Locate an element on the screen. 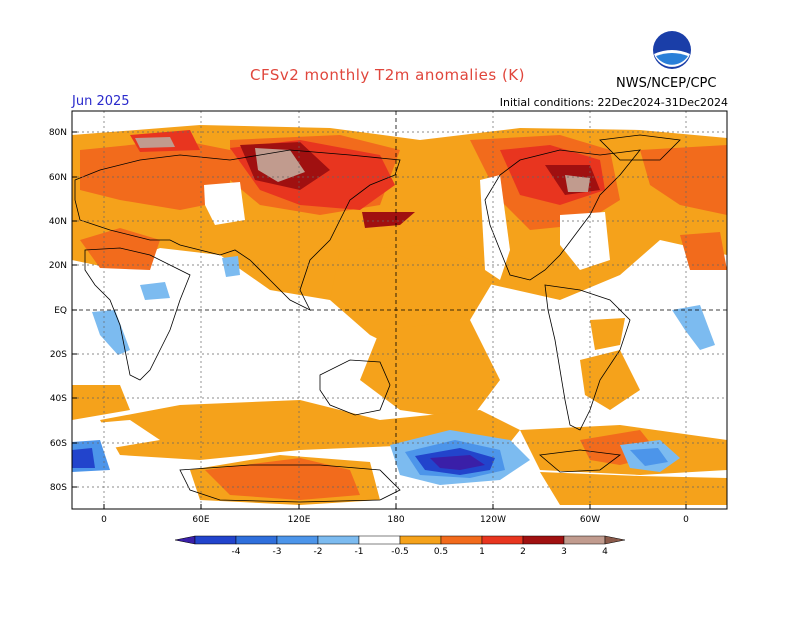 This screenshot has height=618, width=800. lat-tick-label: EQ is located at coordinates (60, 311).